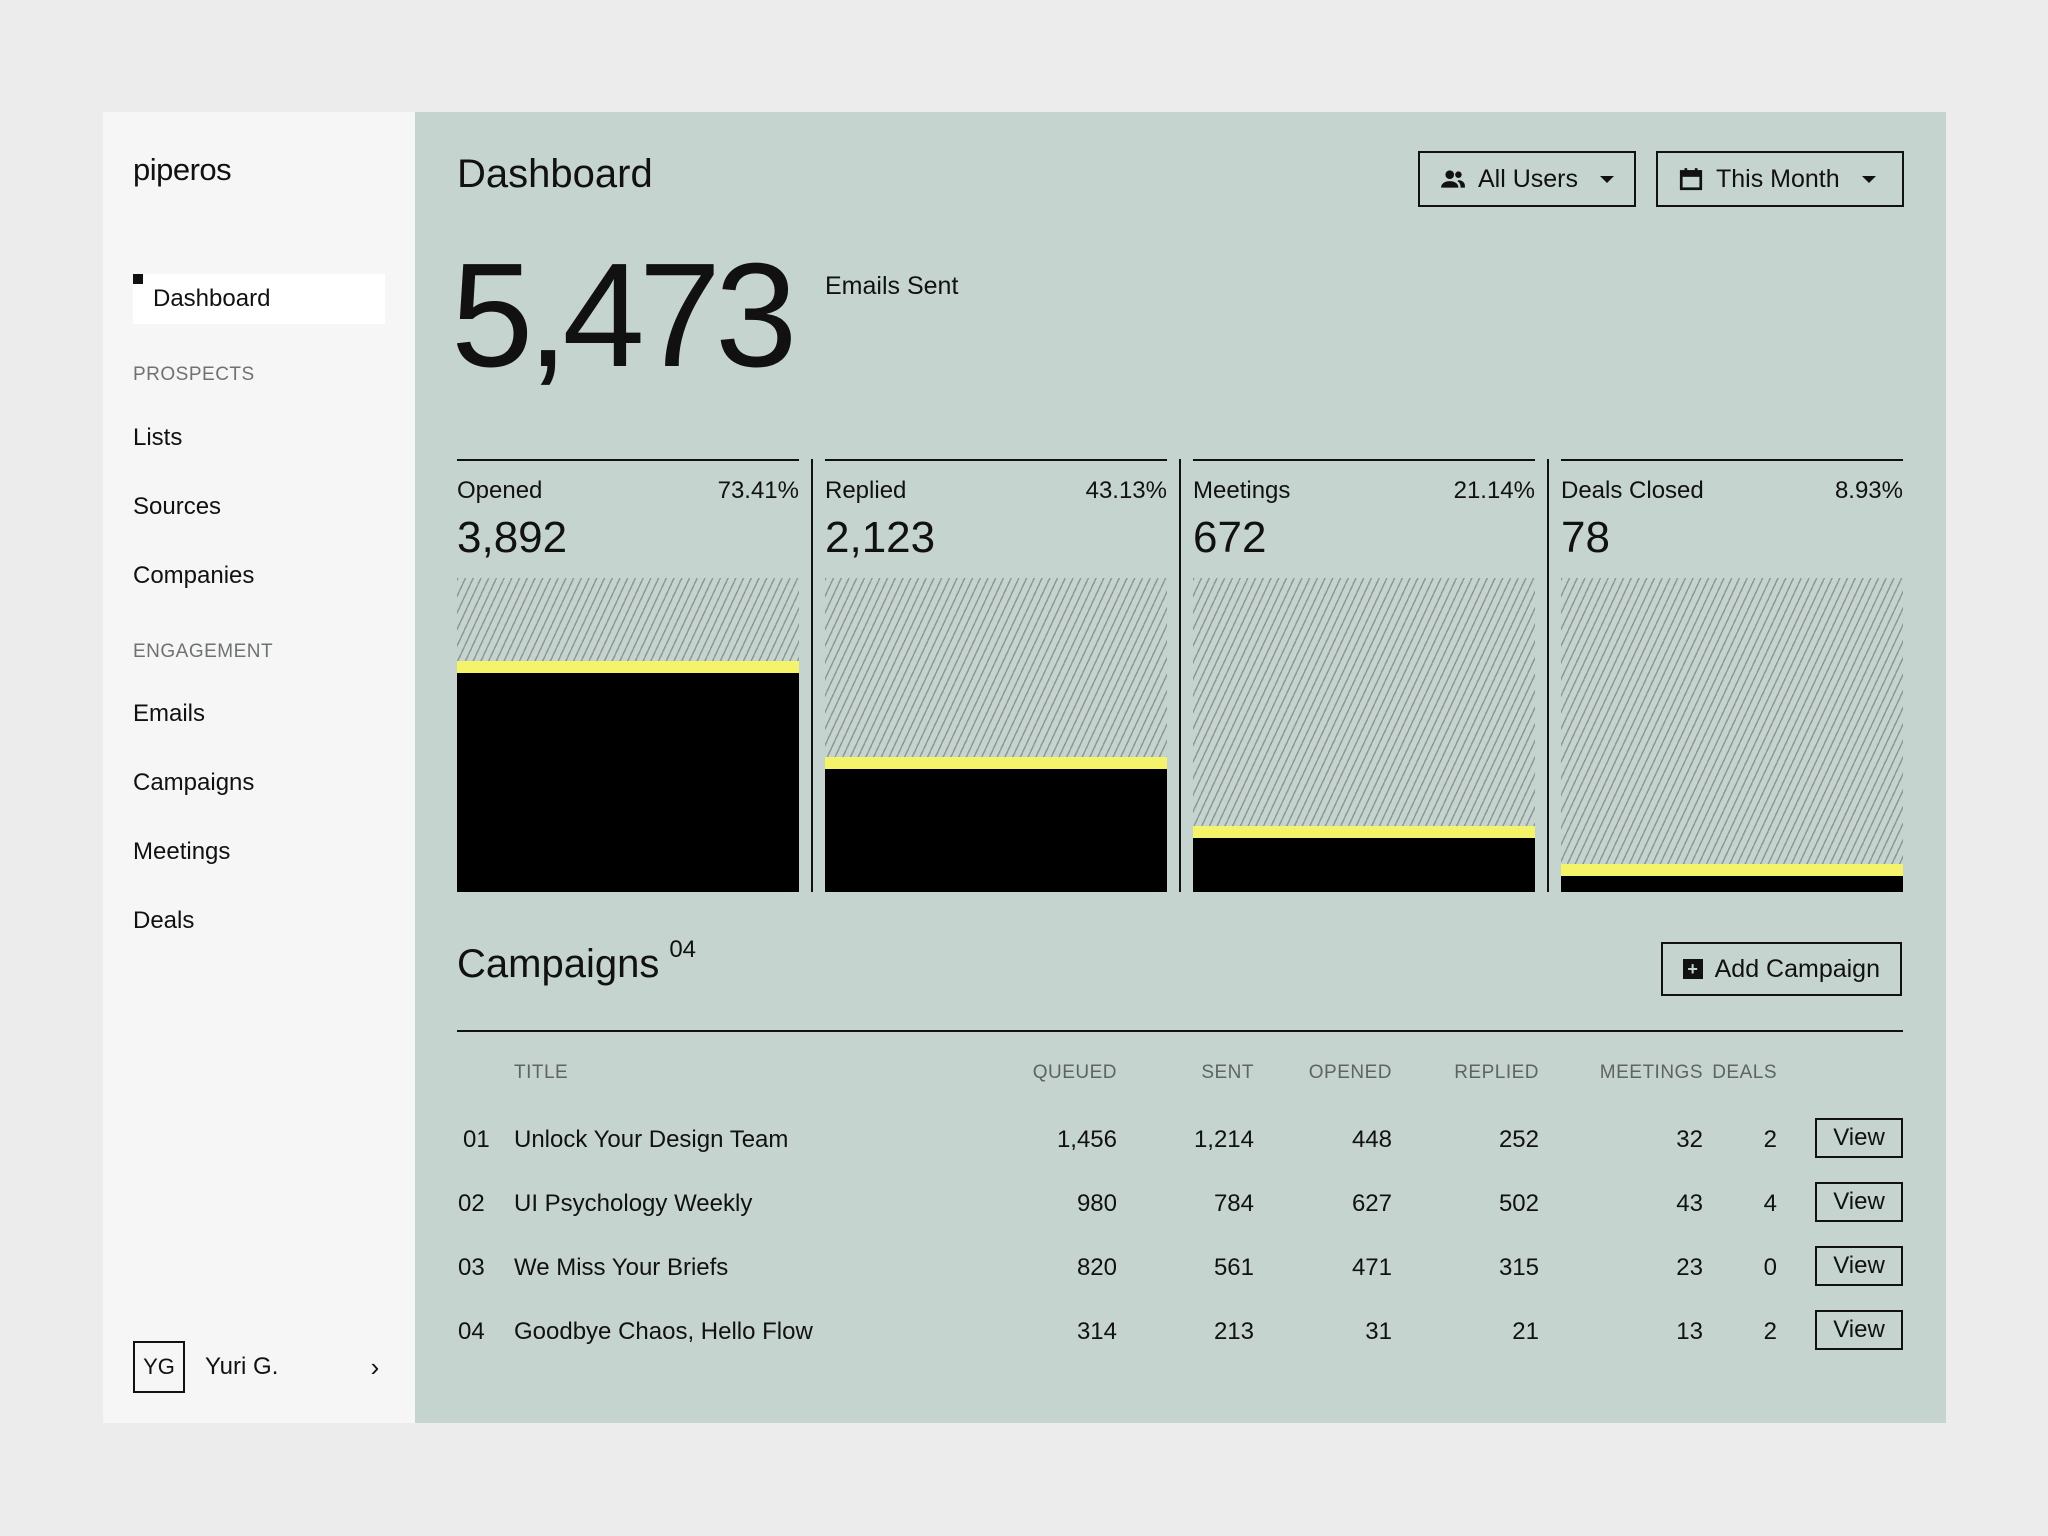 The height and width of the screenshot is (1536, 2048). I want to click on add-campaign-button: + Add Campaign, so click(1781, 969).